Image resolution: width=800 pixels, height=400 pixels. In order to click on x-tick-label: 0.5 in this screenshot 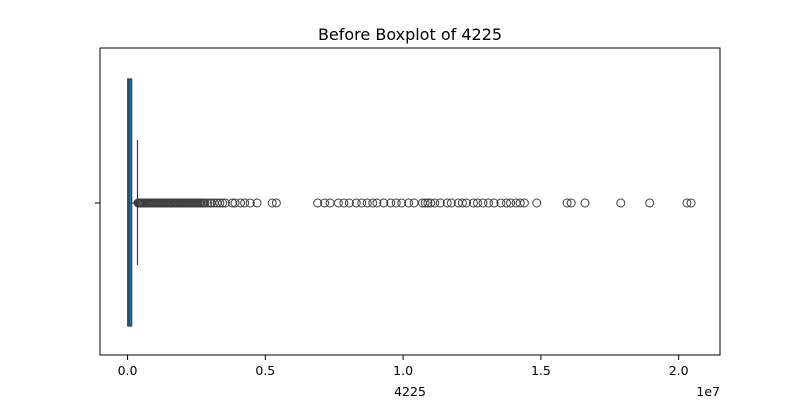, I will do `click(265, 370)`.